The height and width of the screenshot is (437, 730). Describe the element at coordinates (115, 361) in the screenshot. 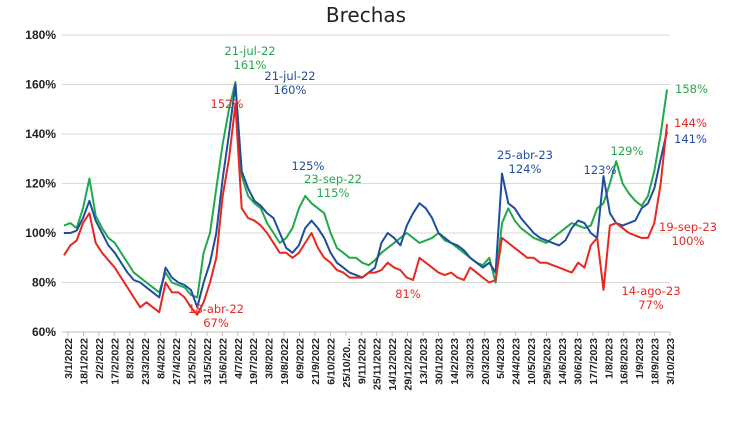

I see `x-tick-label: 17/2/2022` at that location.